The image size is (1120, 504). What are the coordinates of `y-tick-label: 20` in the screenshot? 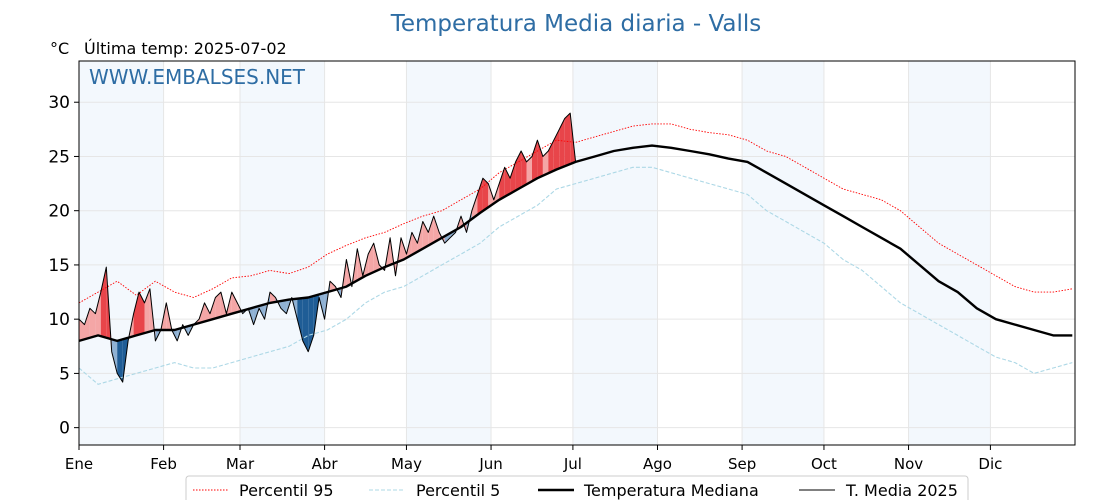 It's located at (59, 212).